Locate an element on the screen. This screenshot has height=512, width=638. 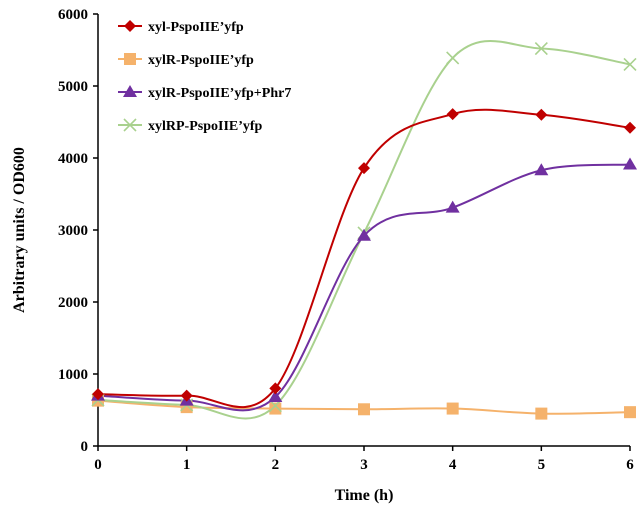
y-tick-label: 1000 is located at coordinates (73, 375).